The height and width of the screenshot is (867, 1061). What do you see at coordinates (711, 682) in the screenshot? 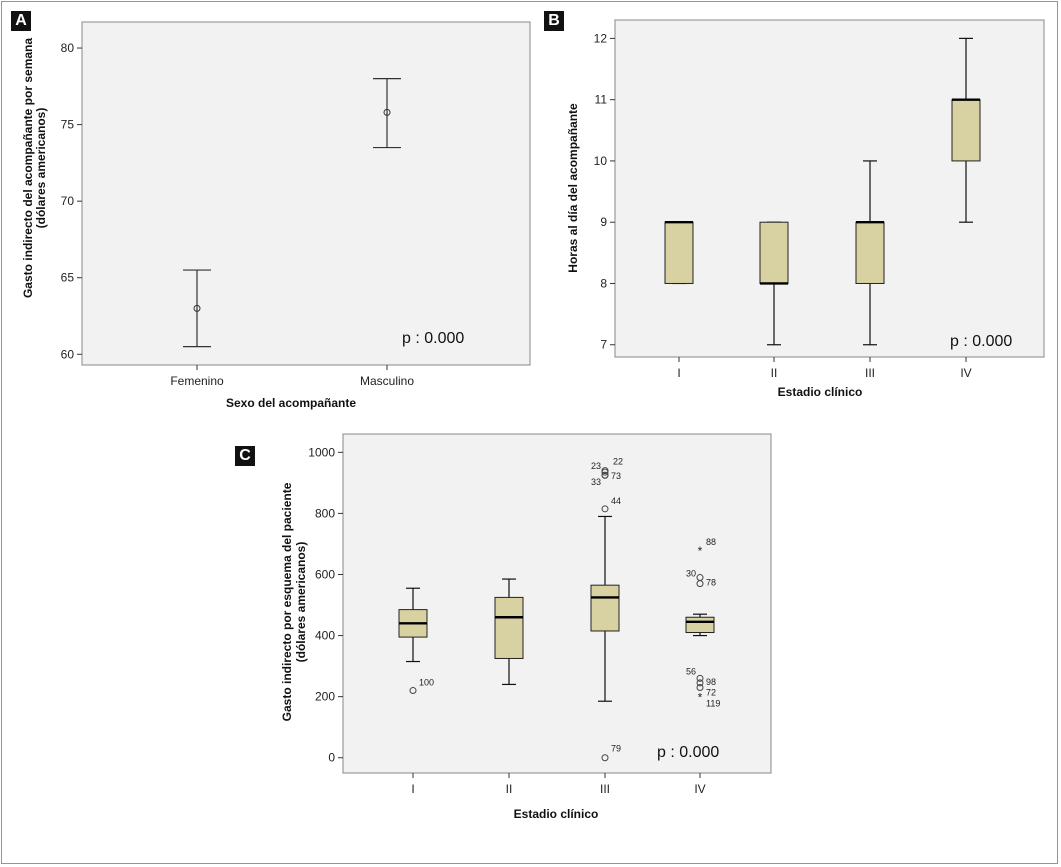
I see `outlier-label: 98` at bounding box center [711, 682].